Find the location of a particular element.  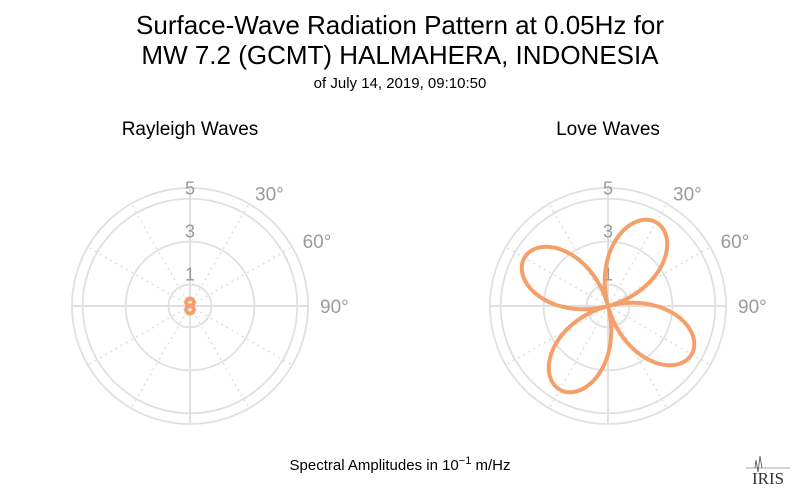

iris-logo: IRIS is located at coordinates (768, 471).